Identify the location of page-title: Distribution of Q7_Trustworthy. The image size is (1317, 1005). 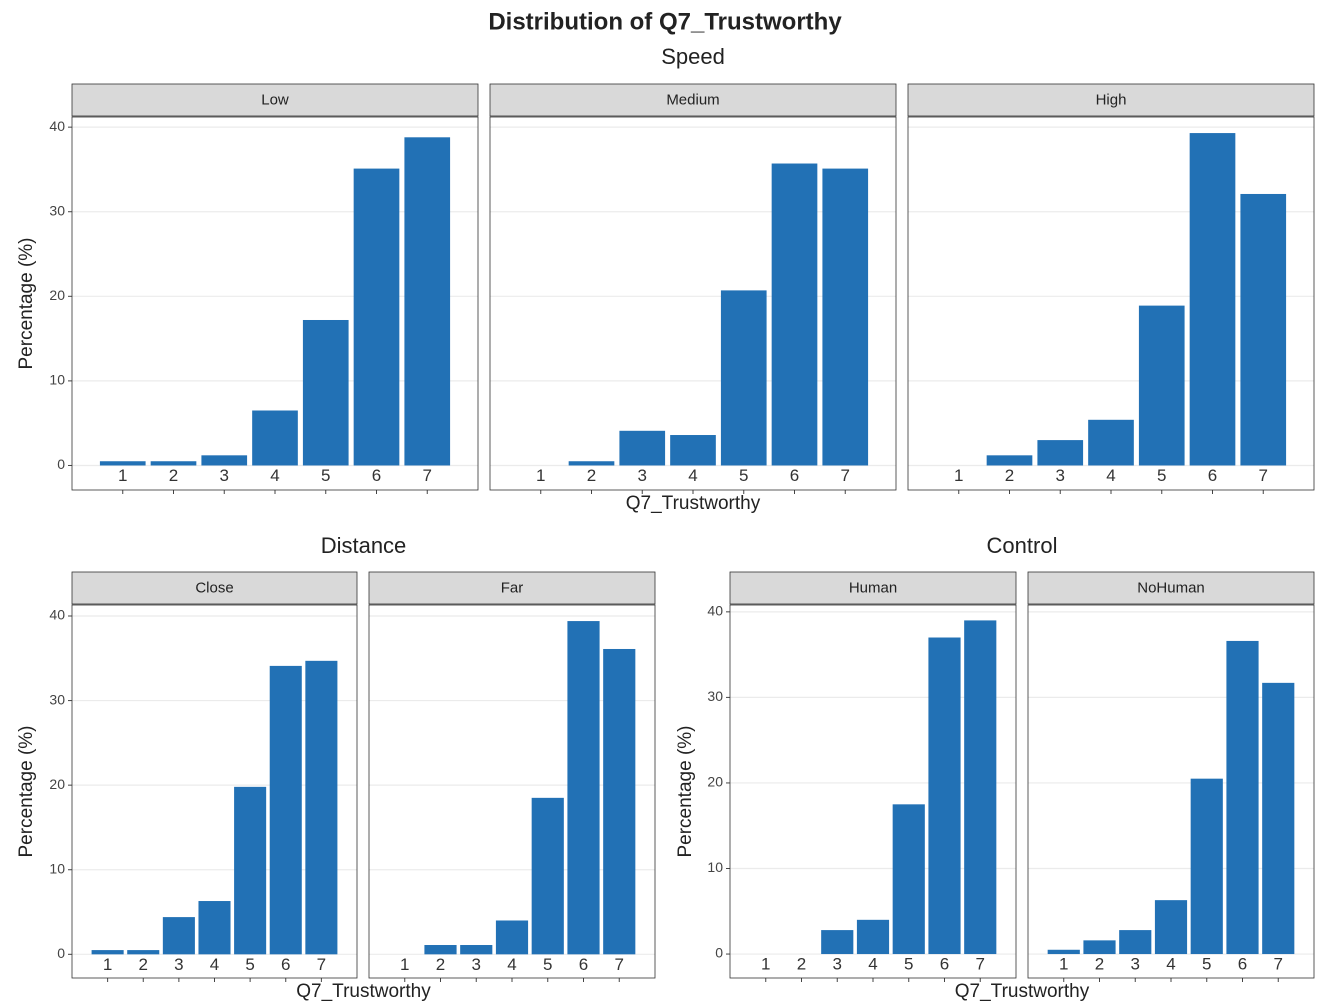
(665, 21).